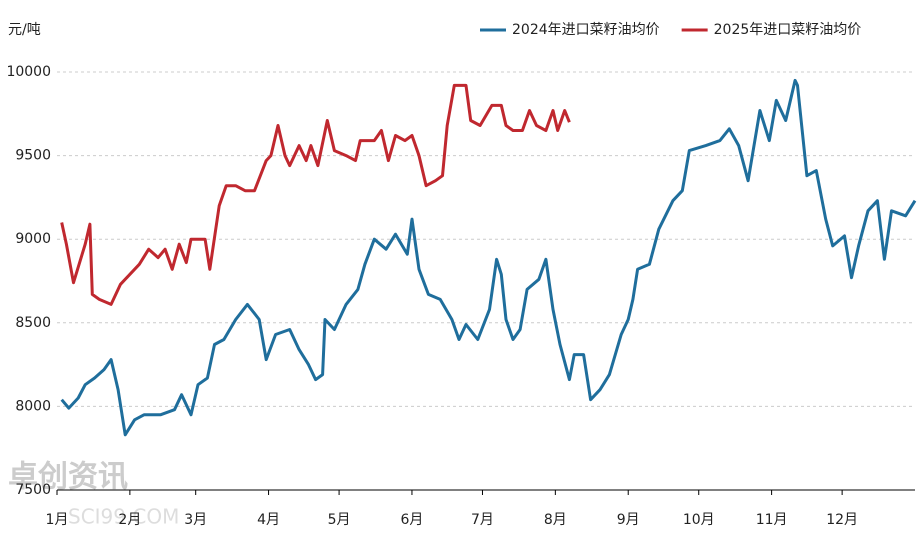  I want to click on y-tick-label: 9000, so click(33, 239).